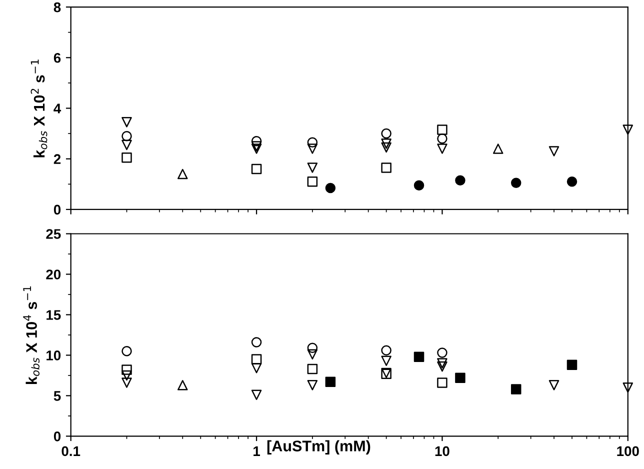 The height and width of the screenshot is (469, 644). I want to click on x-tick-label: 1, so click(257, 451).